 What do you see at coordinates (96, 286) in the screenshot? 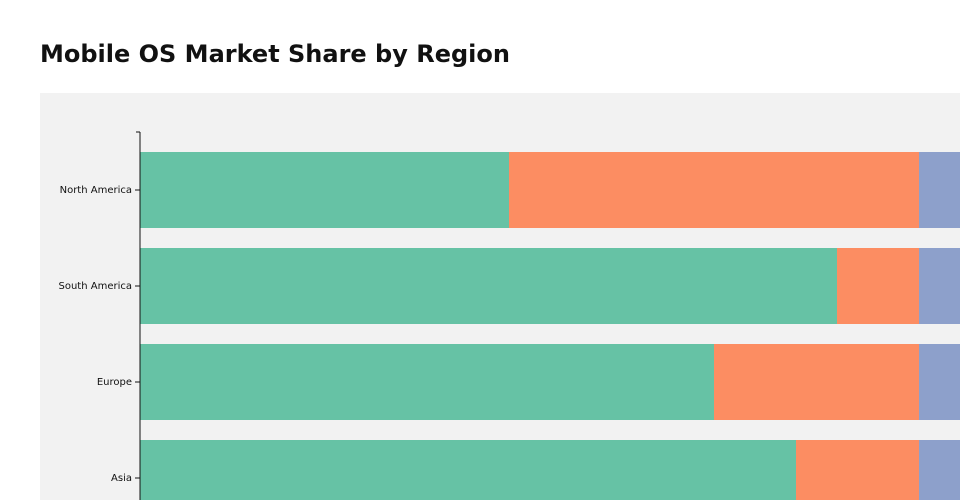
I see `y-tick-label-south-america: South America` at bounding box center [96, 286].